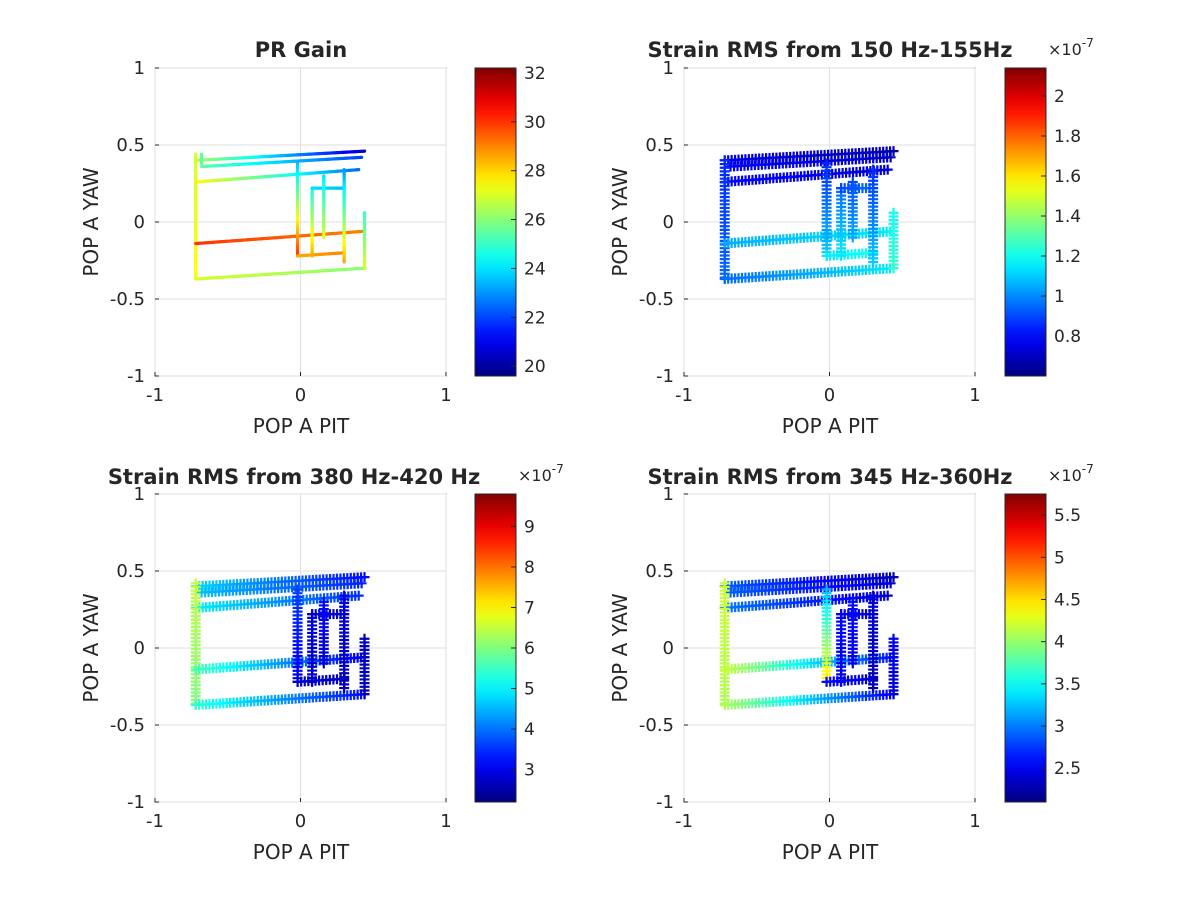 This screenshot has height=900, width=1200. What do you see at coordinates (294, 477) in the screenshot?
I see `panel-title: Strain RMS from 380 Hz-420 Hz` at bounding box center [294, 477].